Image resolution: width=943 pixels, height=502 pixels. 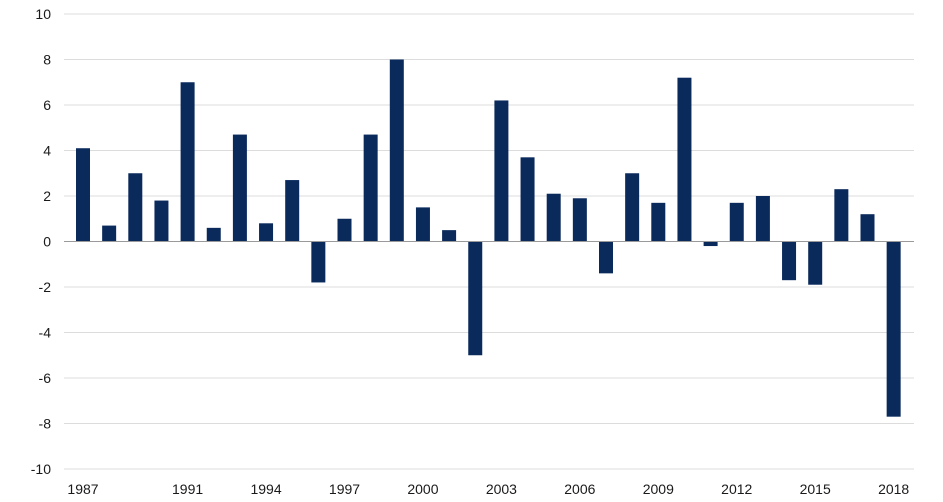 What do you see at coordinates (553, 217) in the screenshot?
I see `bar-2005` at bounding box center [553, 217].